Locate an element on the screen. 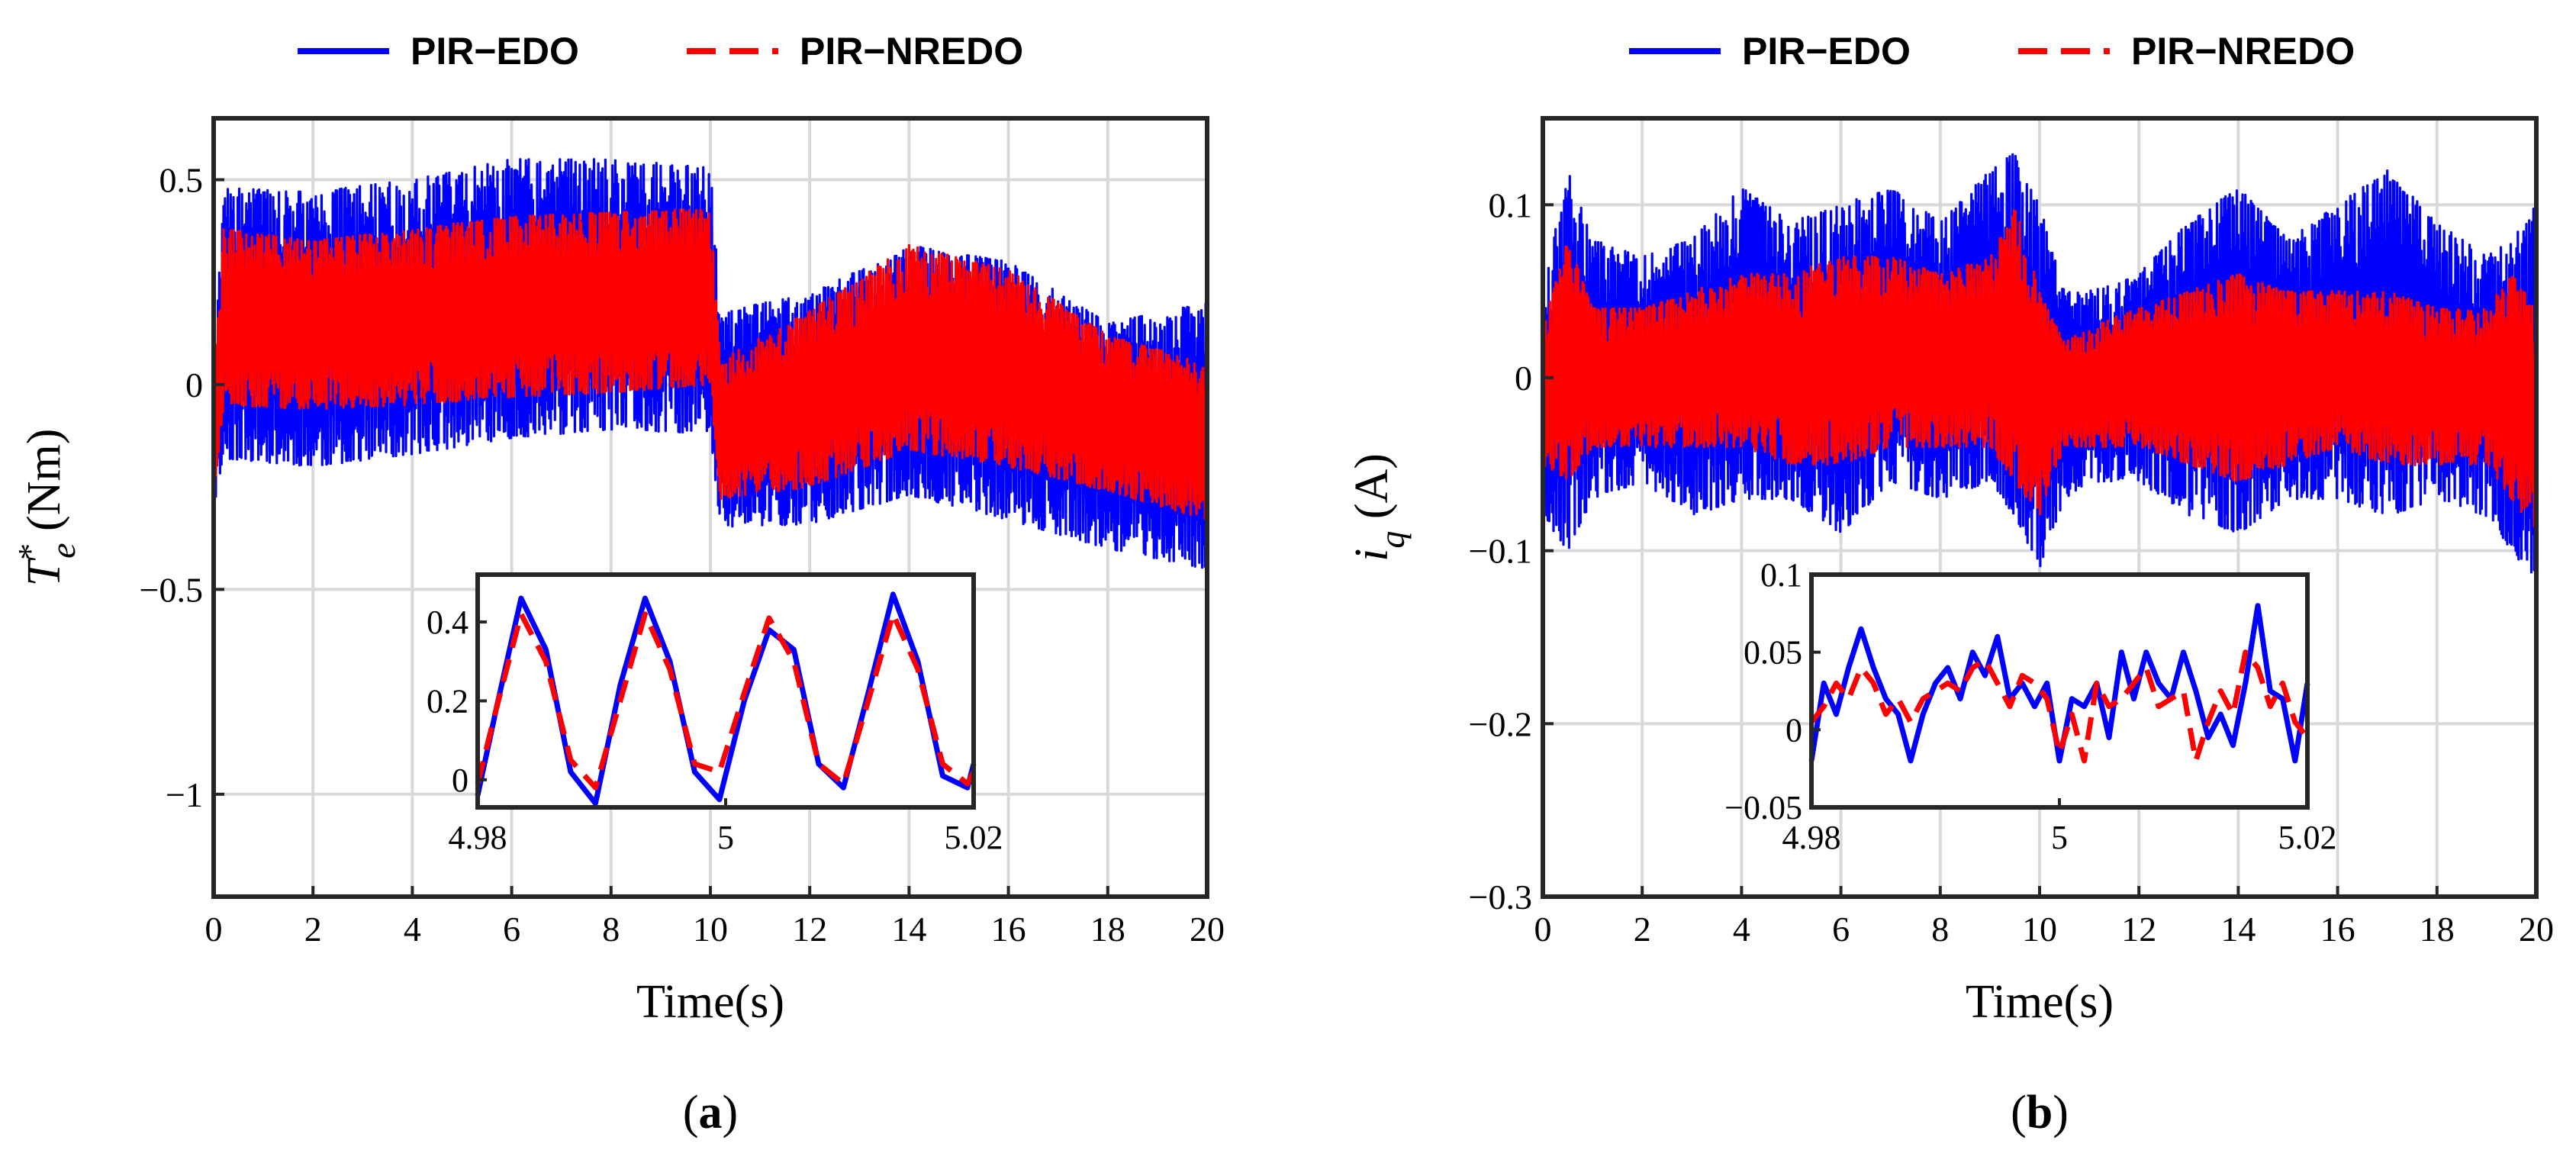 The height and width of the screenshot is (1150, 2576). y-axis-label: iq (A) is located at coordinates (1379, 507).